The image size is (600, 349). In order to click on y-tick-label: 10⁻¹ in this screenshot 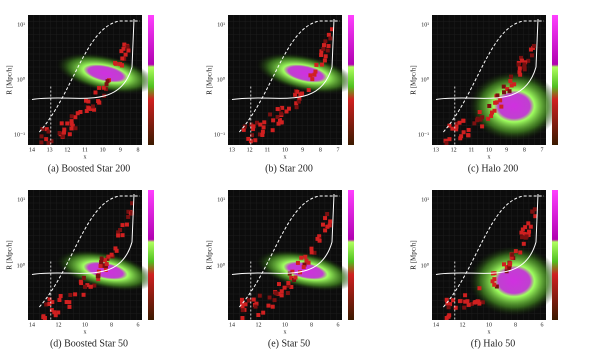, I will do `click(219, 135)`.